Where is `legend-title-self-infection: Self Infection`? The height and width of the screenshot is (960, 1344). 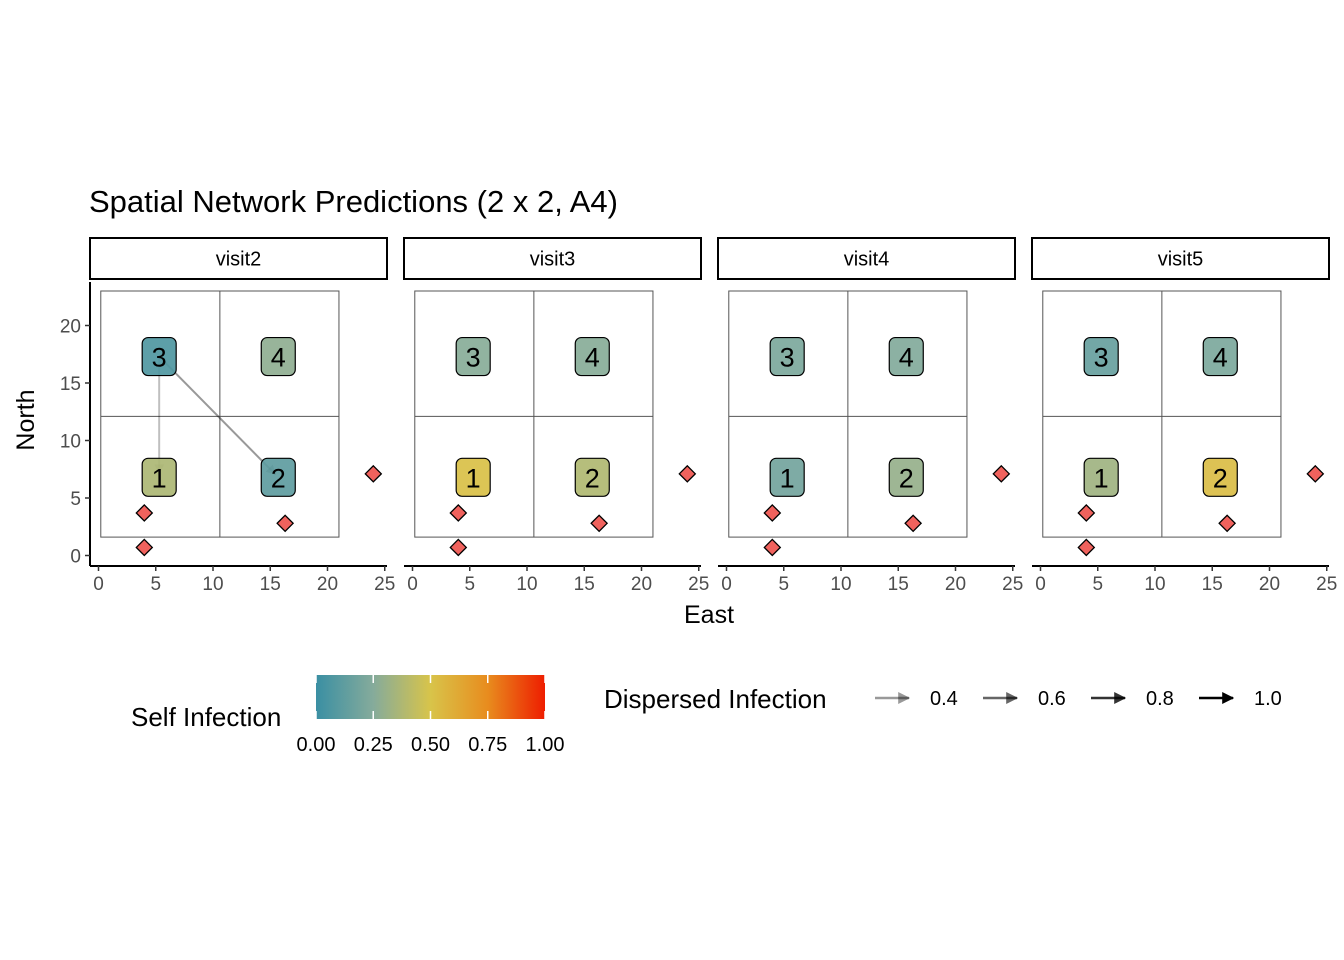
legend-title-self-infection: Self Infection is located at coordinates (206, 717).